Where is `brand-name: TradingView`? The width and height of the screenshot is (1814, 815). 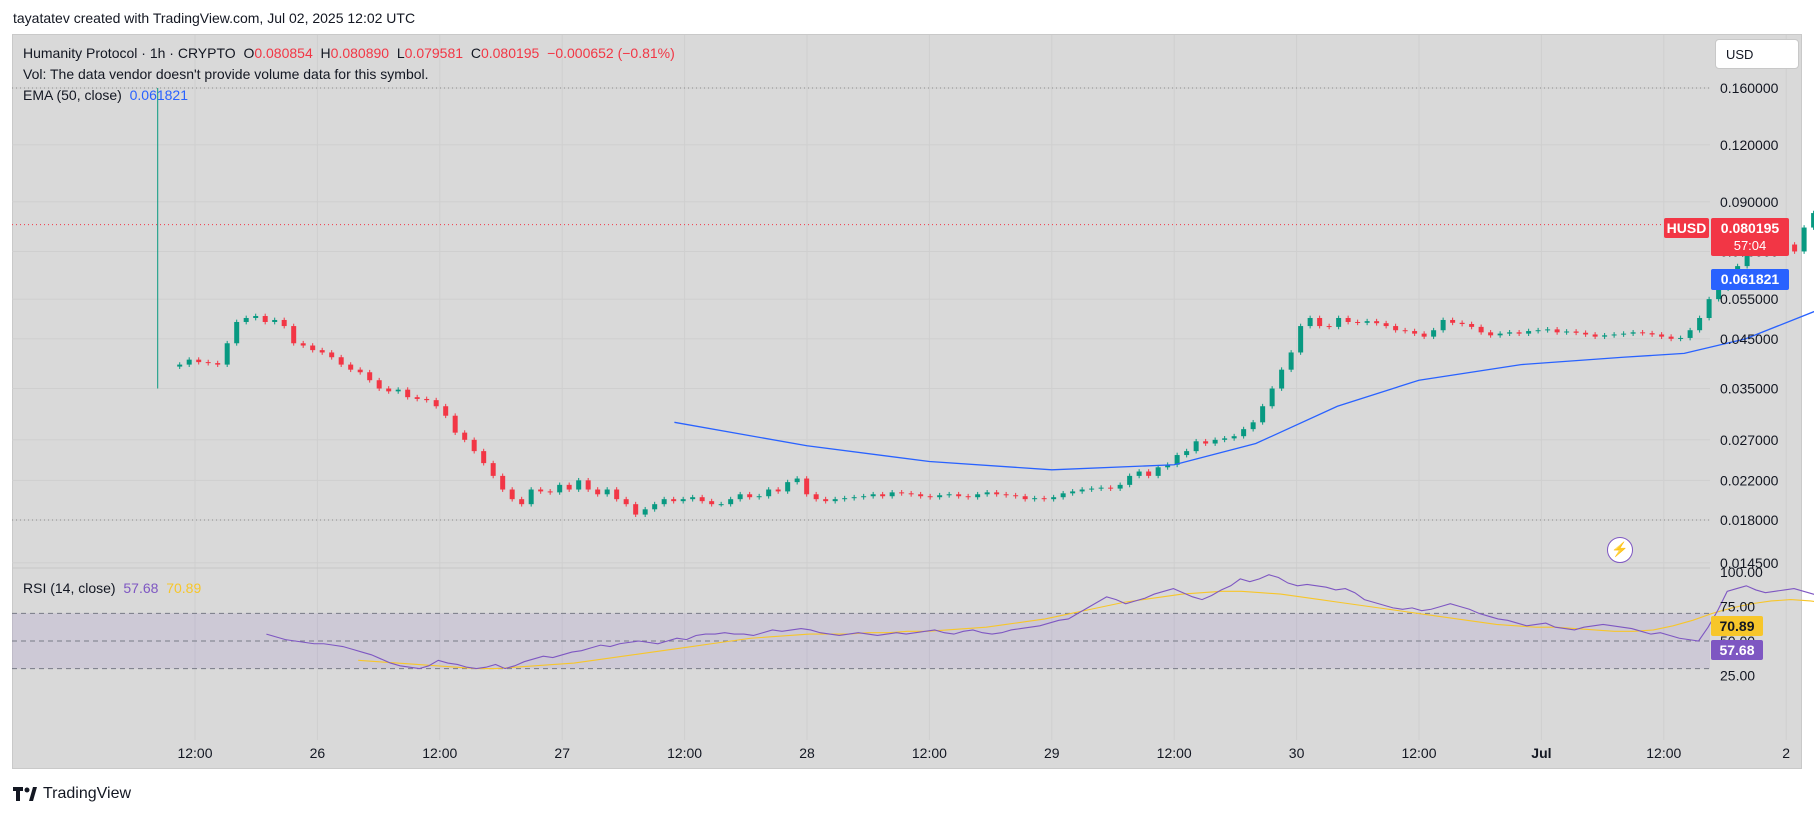 brand-name: TradingView is located at coordinates (87, 793).